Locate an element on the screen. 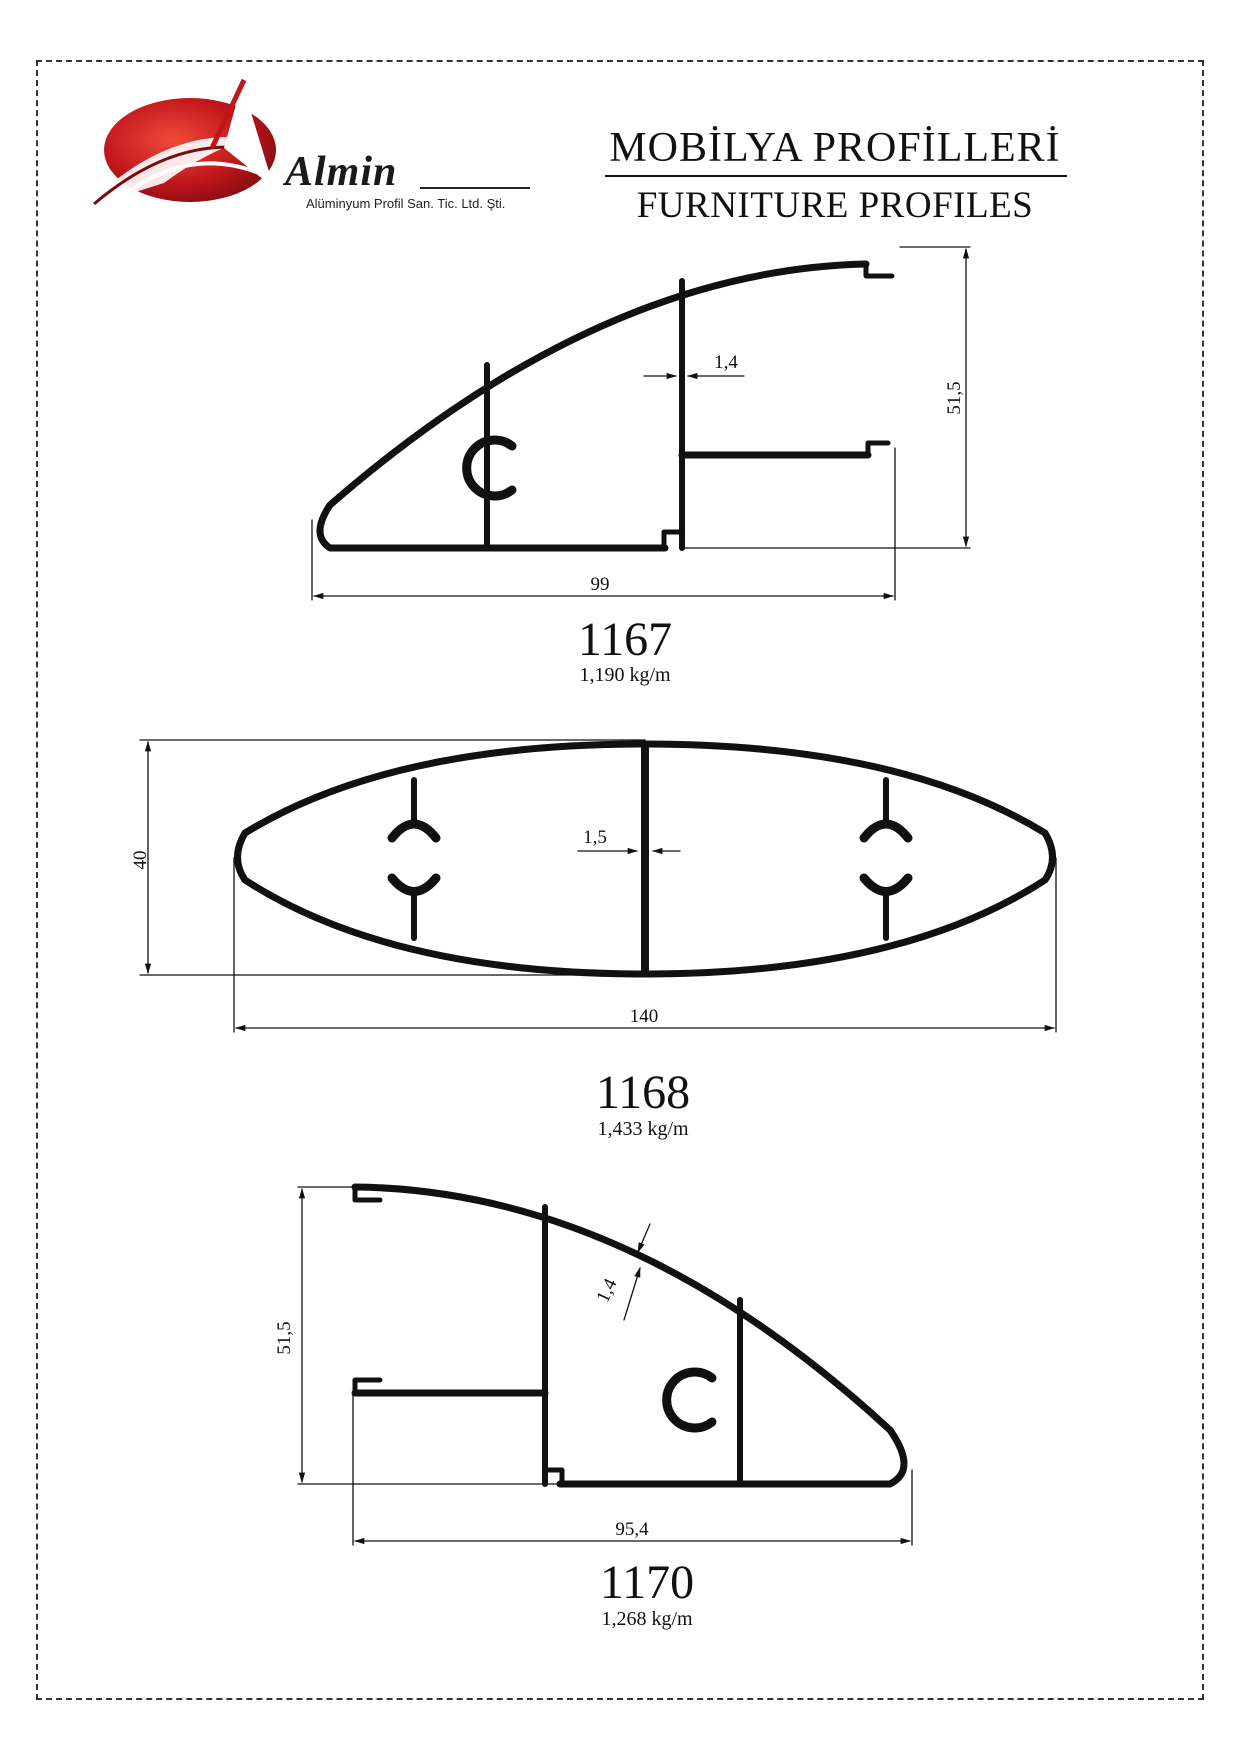 Image resolution: width=1240 pixels, height=1754 pixels. profile-1168-code: 1168 is located at coordinates (643, 1092).